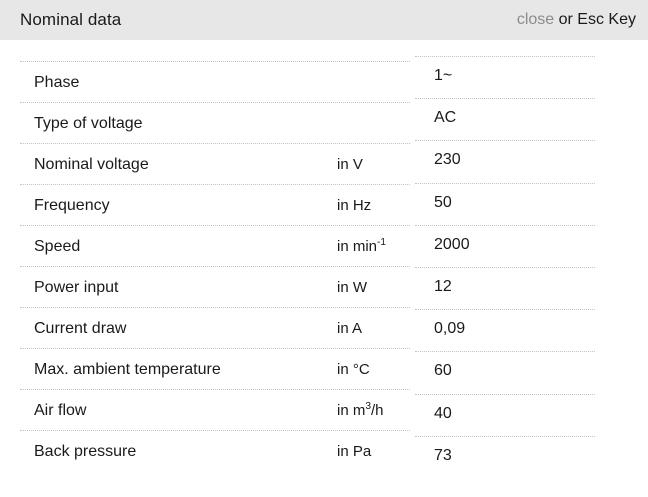 Image resolution: width=648 pixels, height=497 pixels. I want to click on row-value: 1~, so click(443, 75).